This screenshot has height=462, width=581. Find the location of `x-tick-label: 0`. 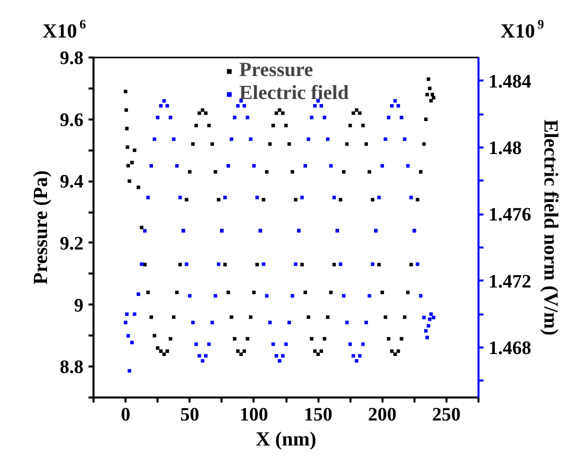

x-tick-label: 0 is located at coordinates (125, 415).